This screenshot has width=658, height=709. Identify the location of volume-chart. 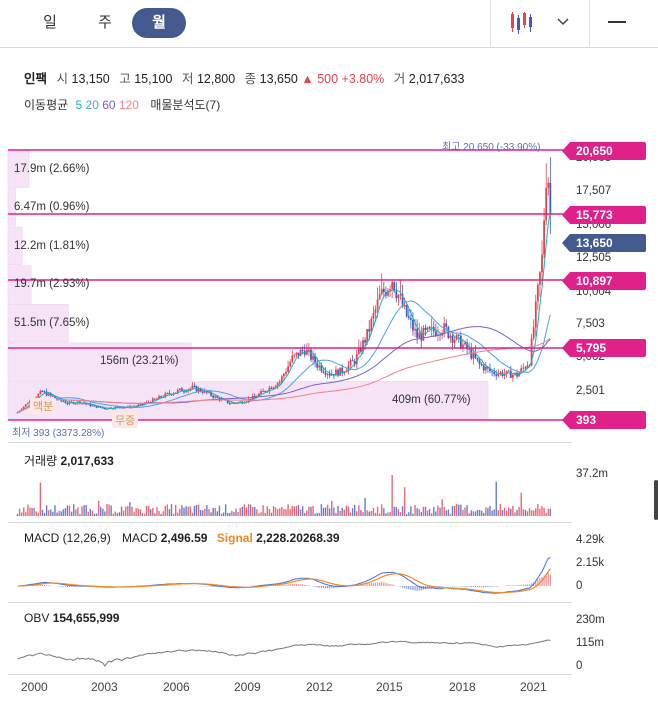
(285, 493).